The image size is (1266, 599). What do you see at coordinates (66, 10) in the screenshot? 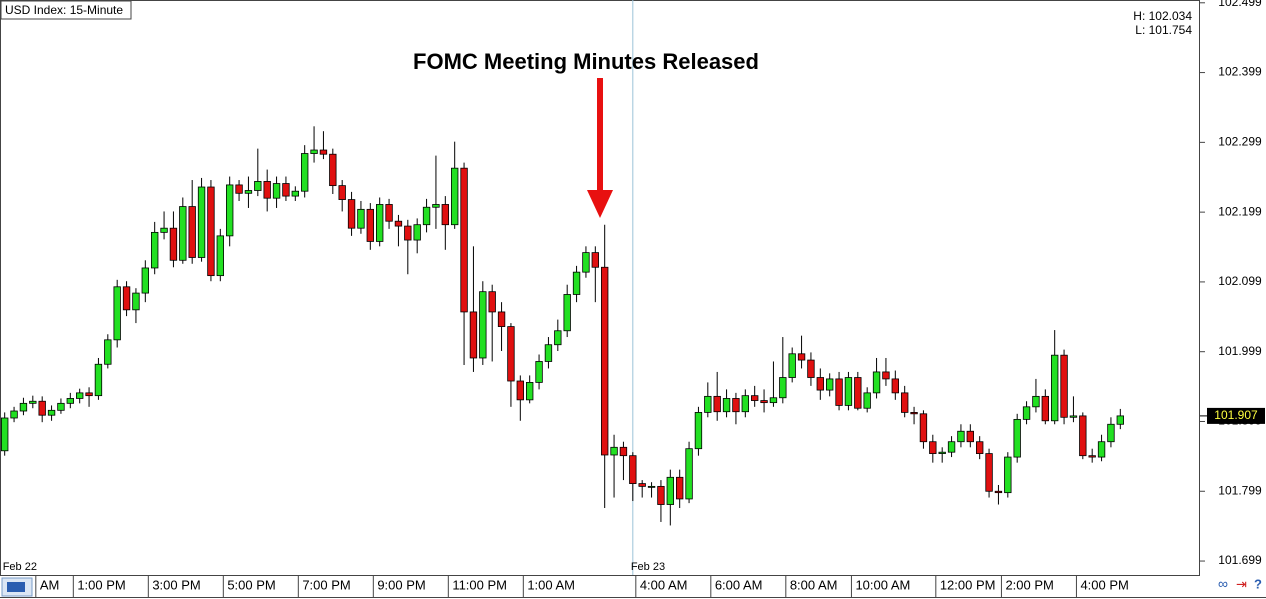
I see `title-box` at bounding box center [66, 10].